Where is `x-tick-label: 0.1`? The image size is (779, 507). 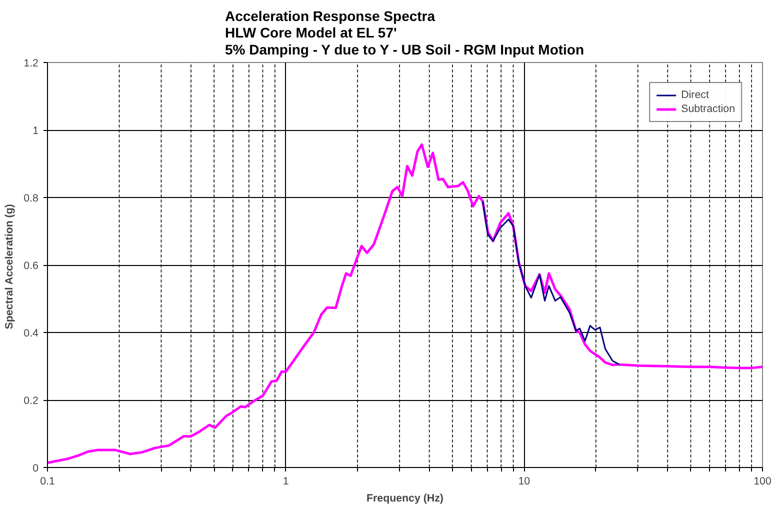 x-tick-label: 0.1 is located at coordinates (47, 482).